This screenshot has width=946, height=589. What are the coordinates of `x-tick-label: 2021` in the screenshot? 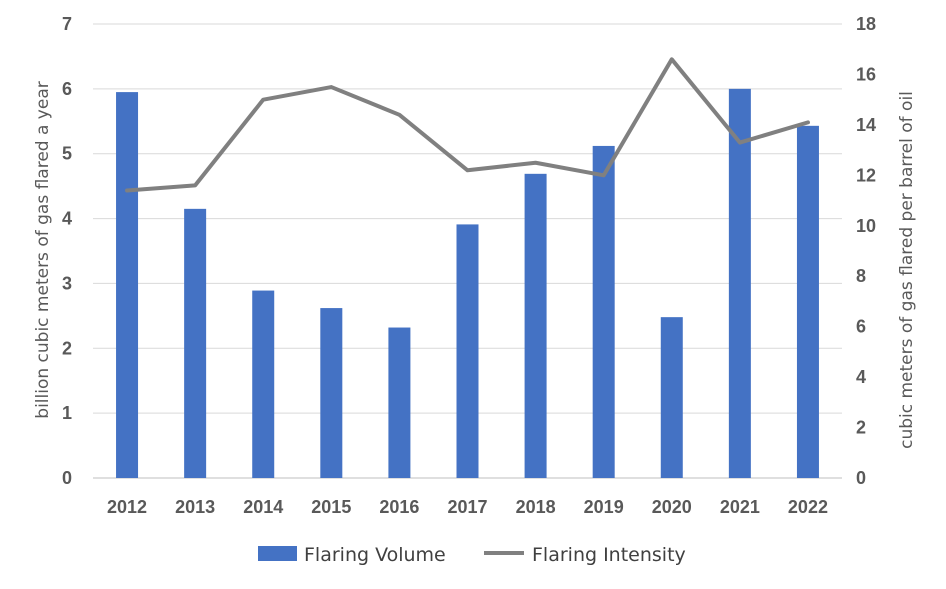 It's located at (740, 507).